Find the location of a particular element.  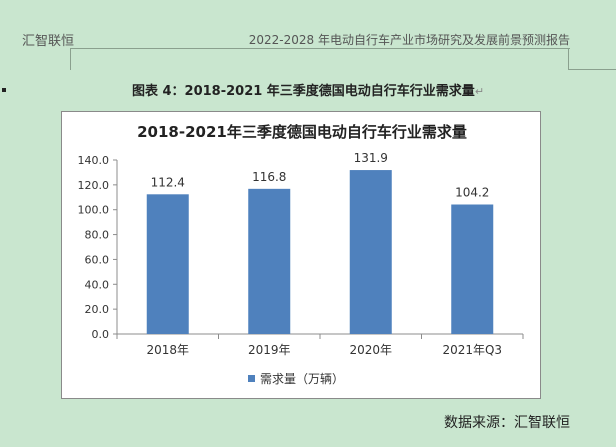

y-tick-label: 20.0 is located at coordinates (97, 309).